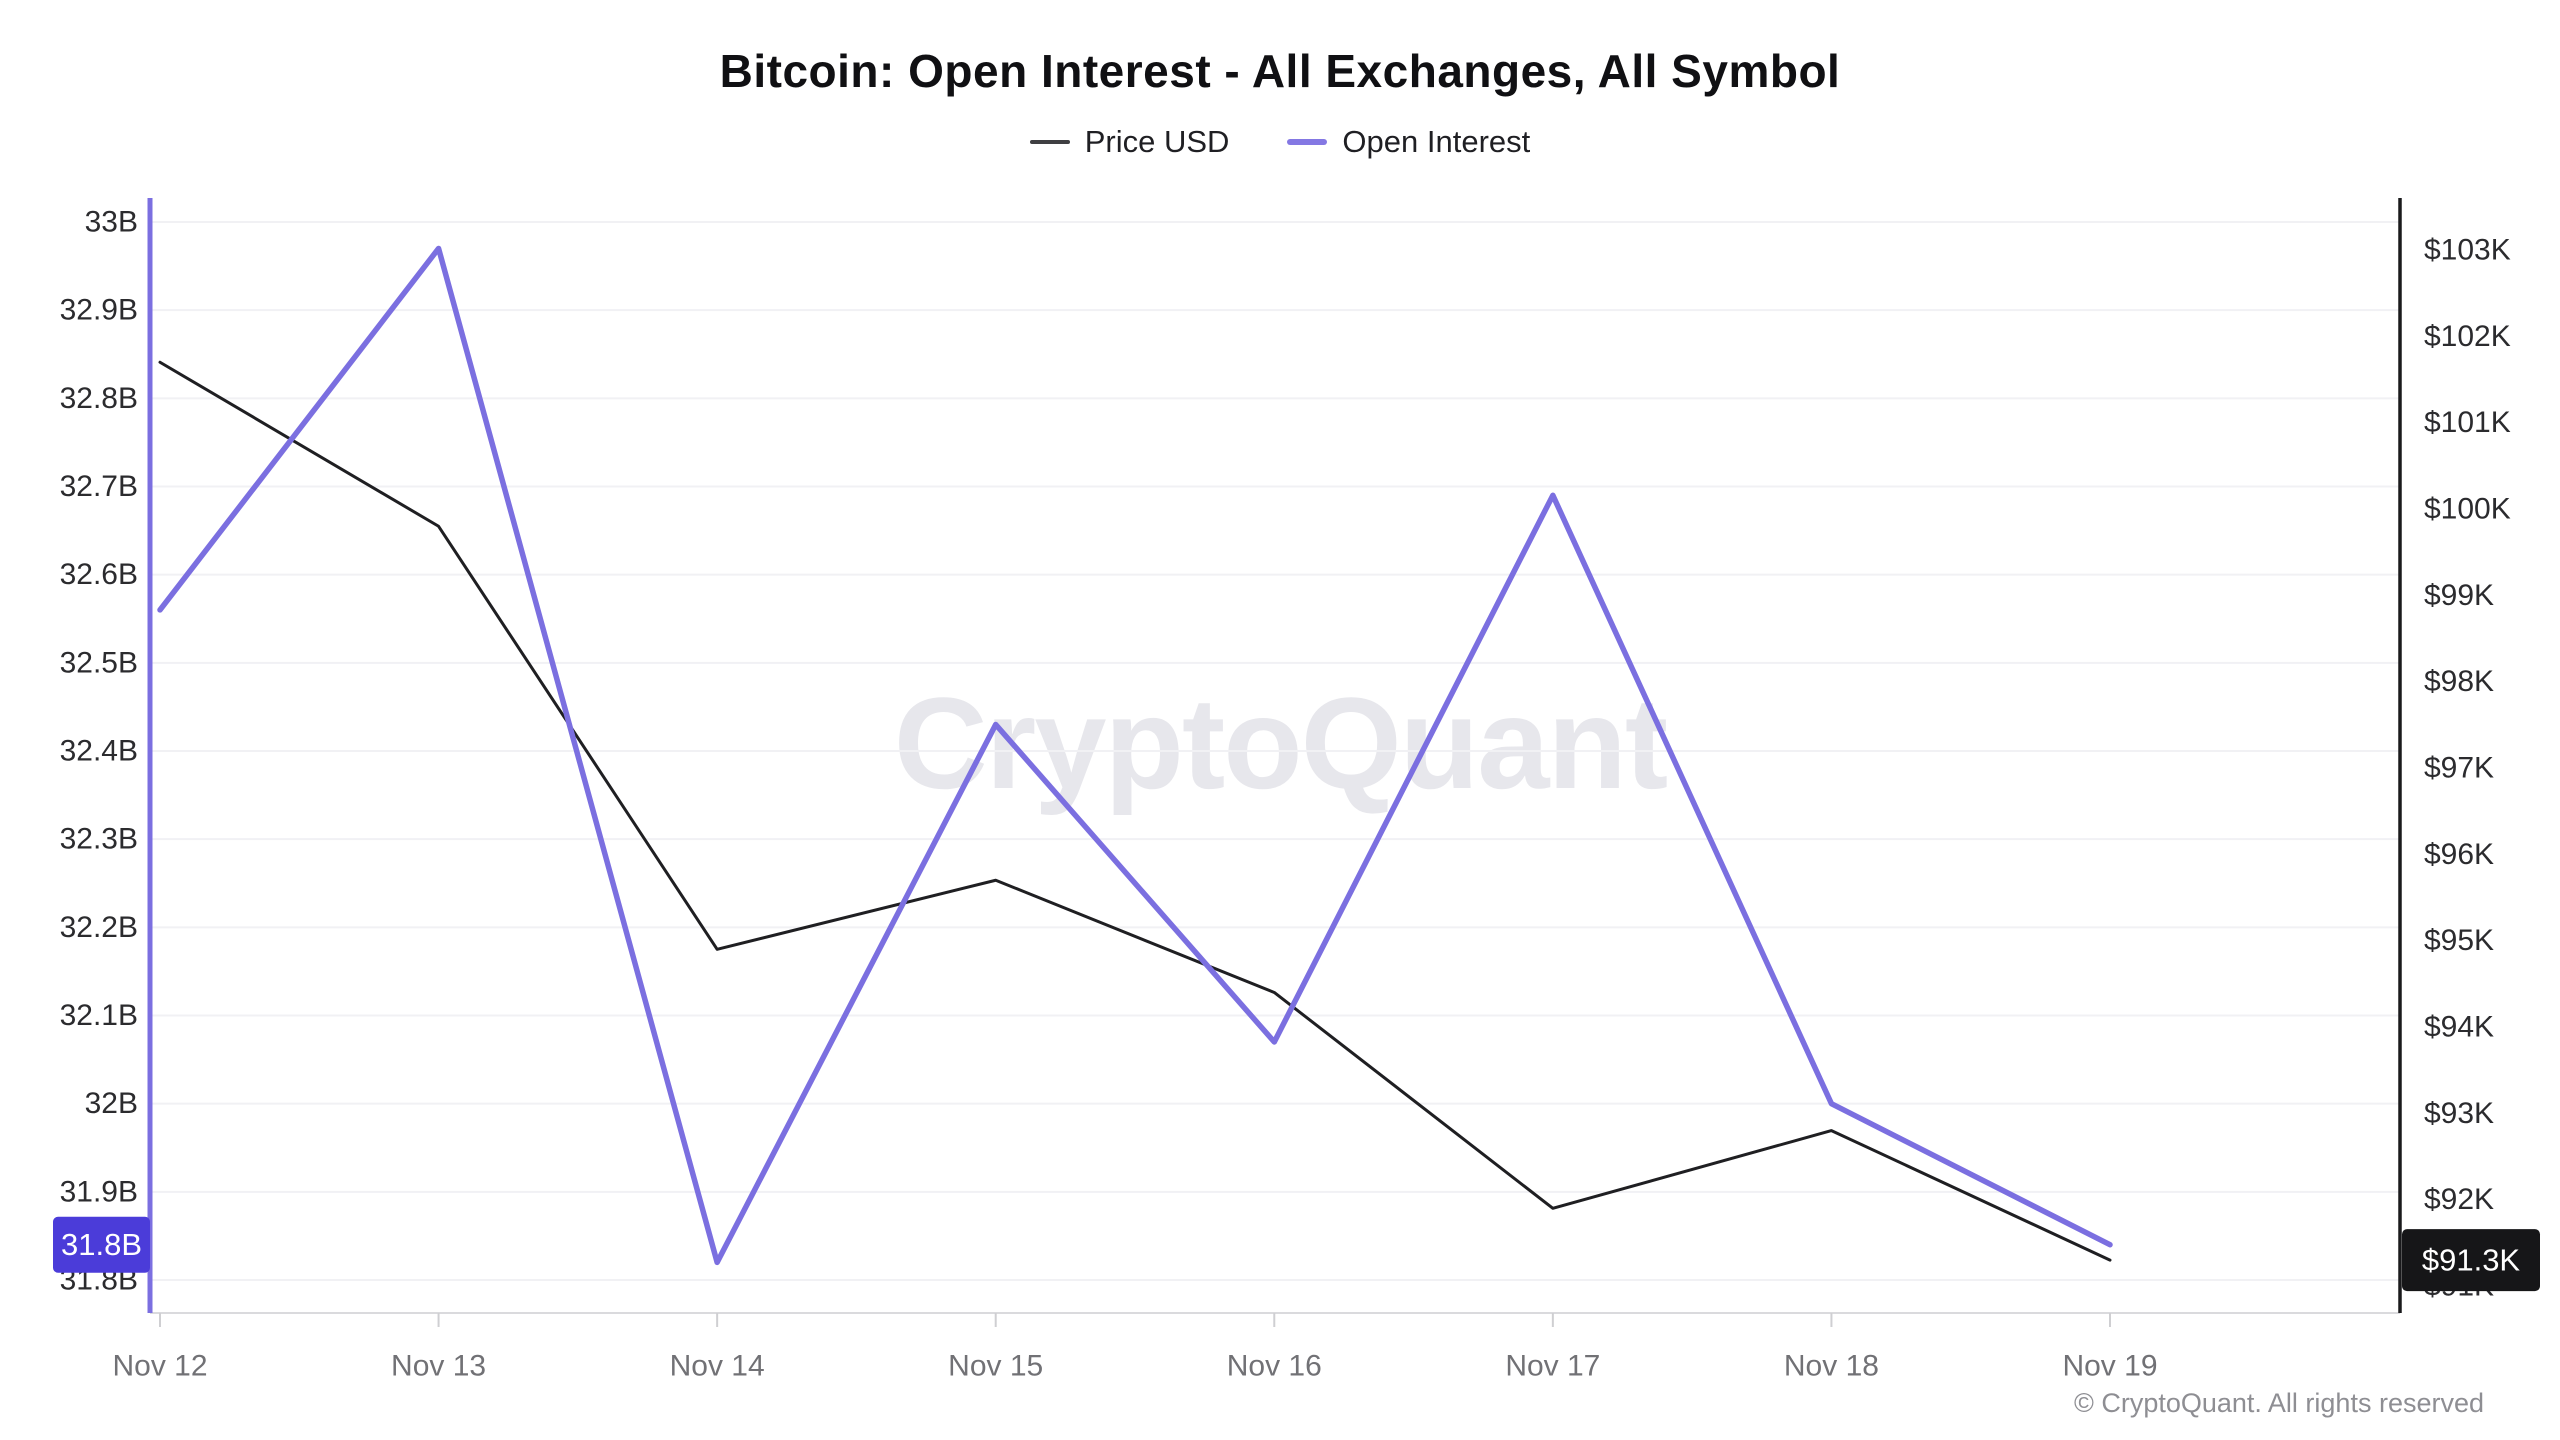 This screenshot has width=2560, height=1440. What do you see at coordinates (99, 927) in the screenshot?
I see `left-axis-tick-label: 32.2B` at bounding box center [99, 927].